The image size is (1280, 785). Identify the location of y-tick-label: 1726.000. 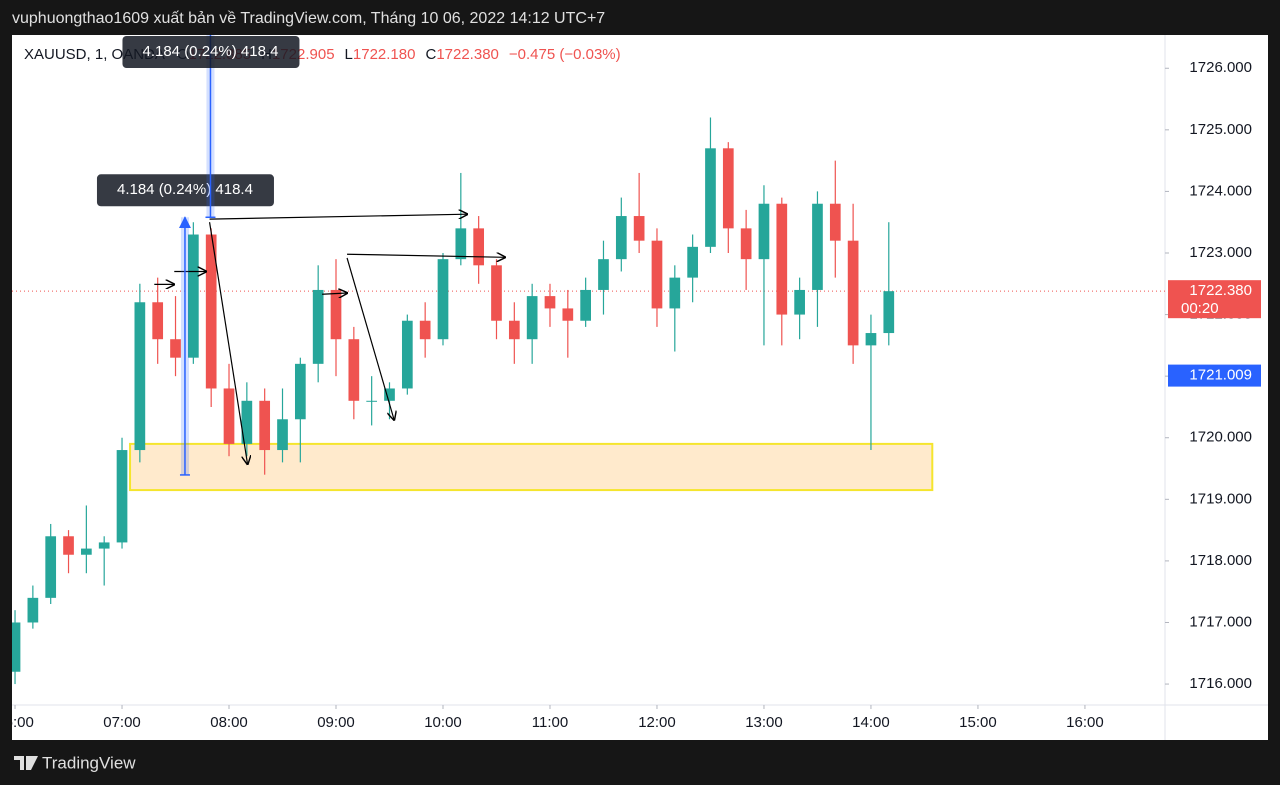
(1220, 67).